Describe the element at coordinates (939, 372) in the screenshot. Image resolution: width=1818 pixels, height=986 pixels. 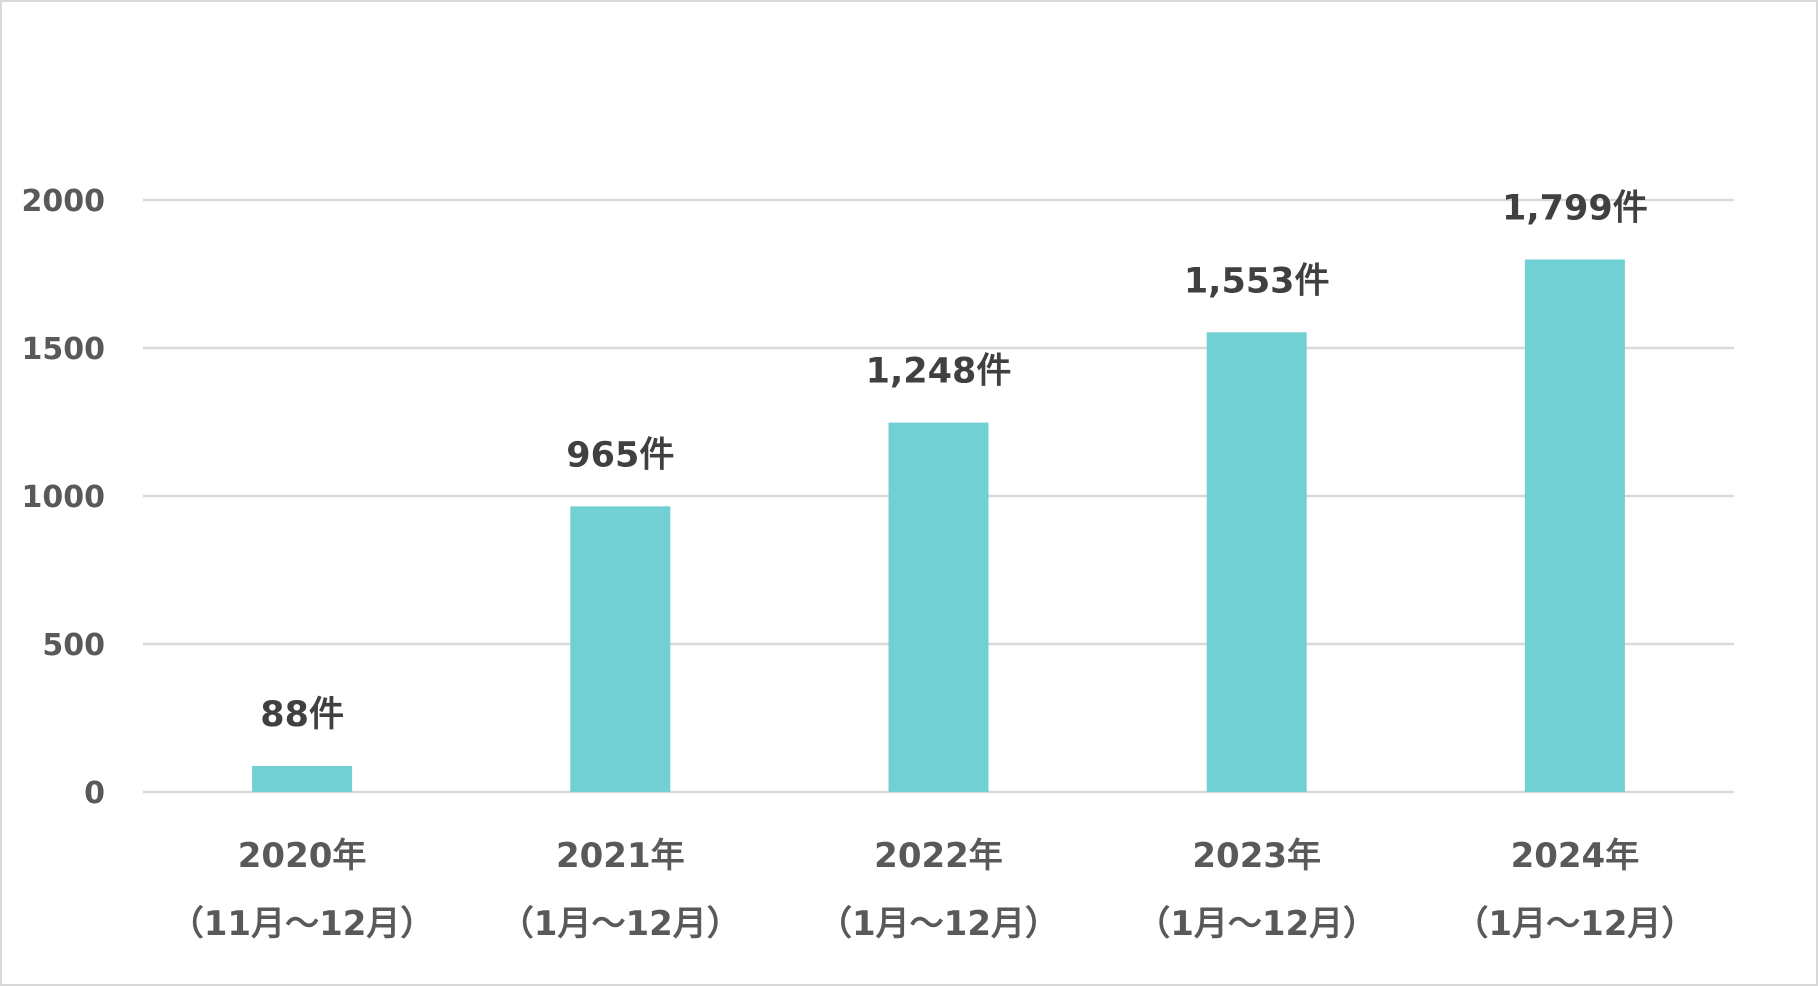
I see `data-label: 1,248件` at that location.